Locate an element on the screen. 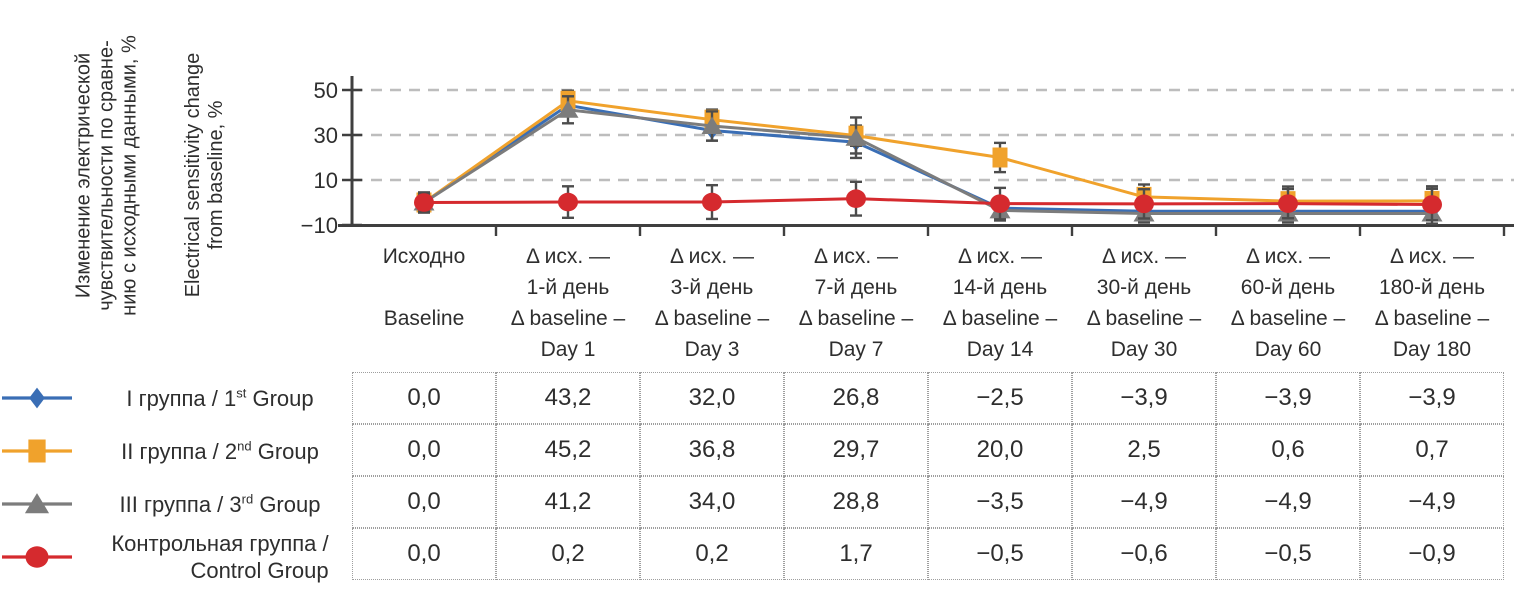 The width and height of the screenshot is (1519, 600). table-cell: 26,8 is located at coordinates (856, 398).